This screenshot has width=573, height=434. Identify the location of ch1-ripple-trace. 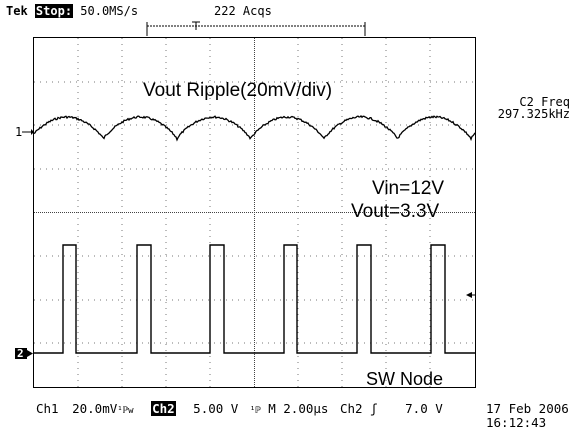
(254, 128).